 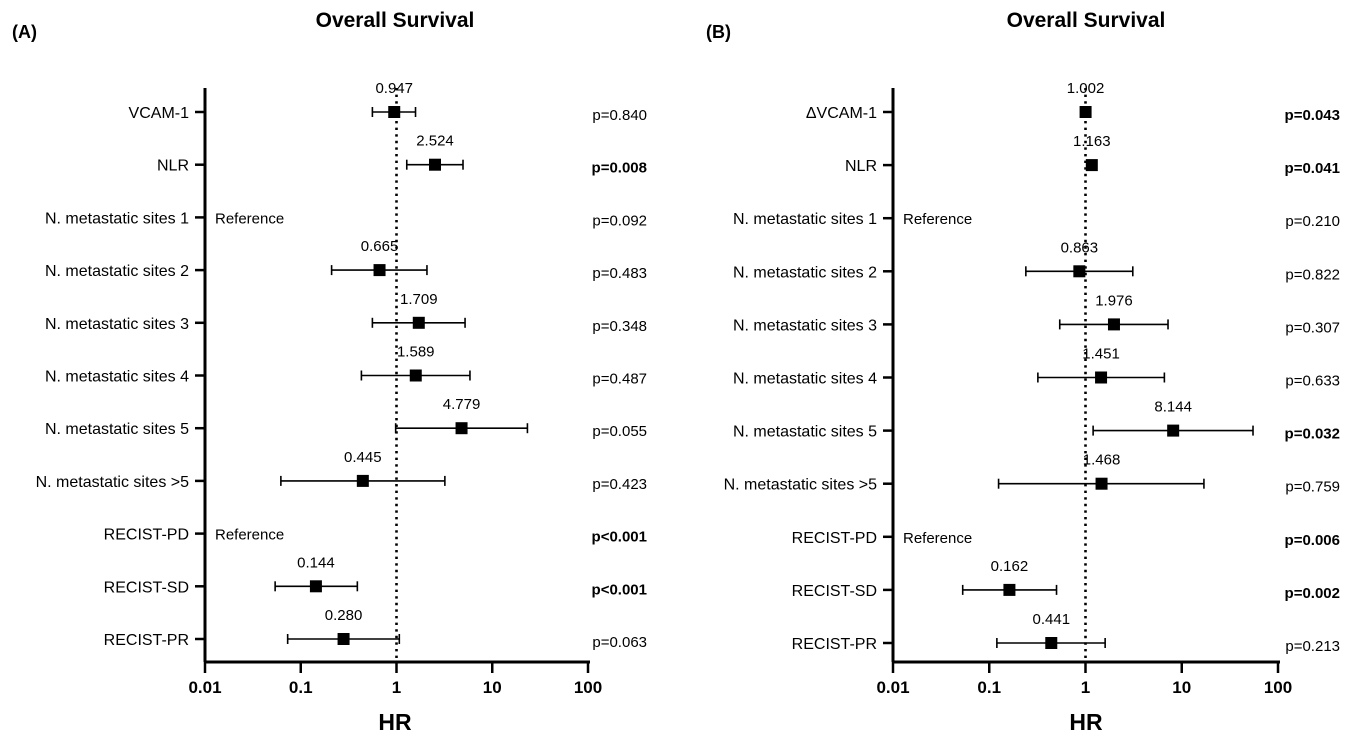 I want to click on x-tick-label: 10, so click(x=1181, y=687).